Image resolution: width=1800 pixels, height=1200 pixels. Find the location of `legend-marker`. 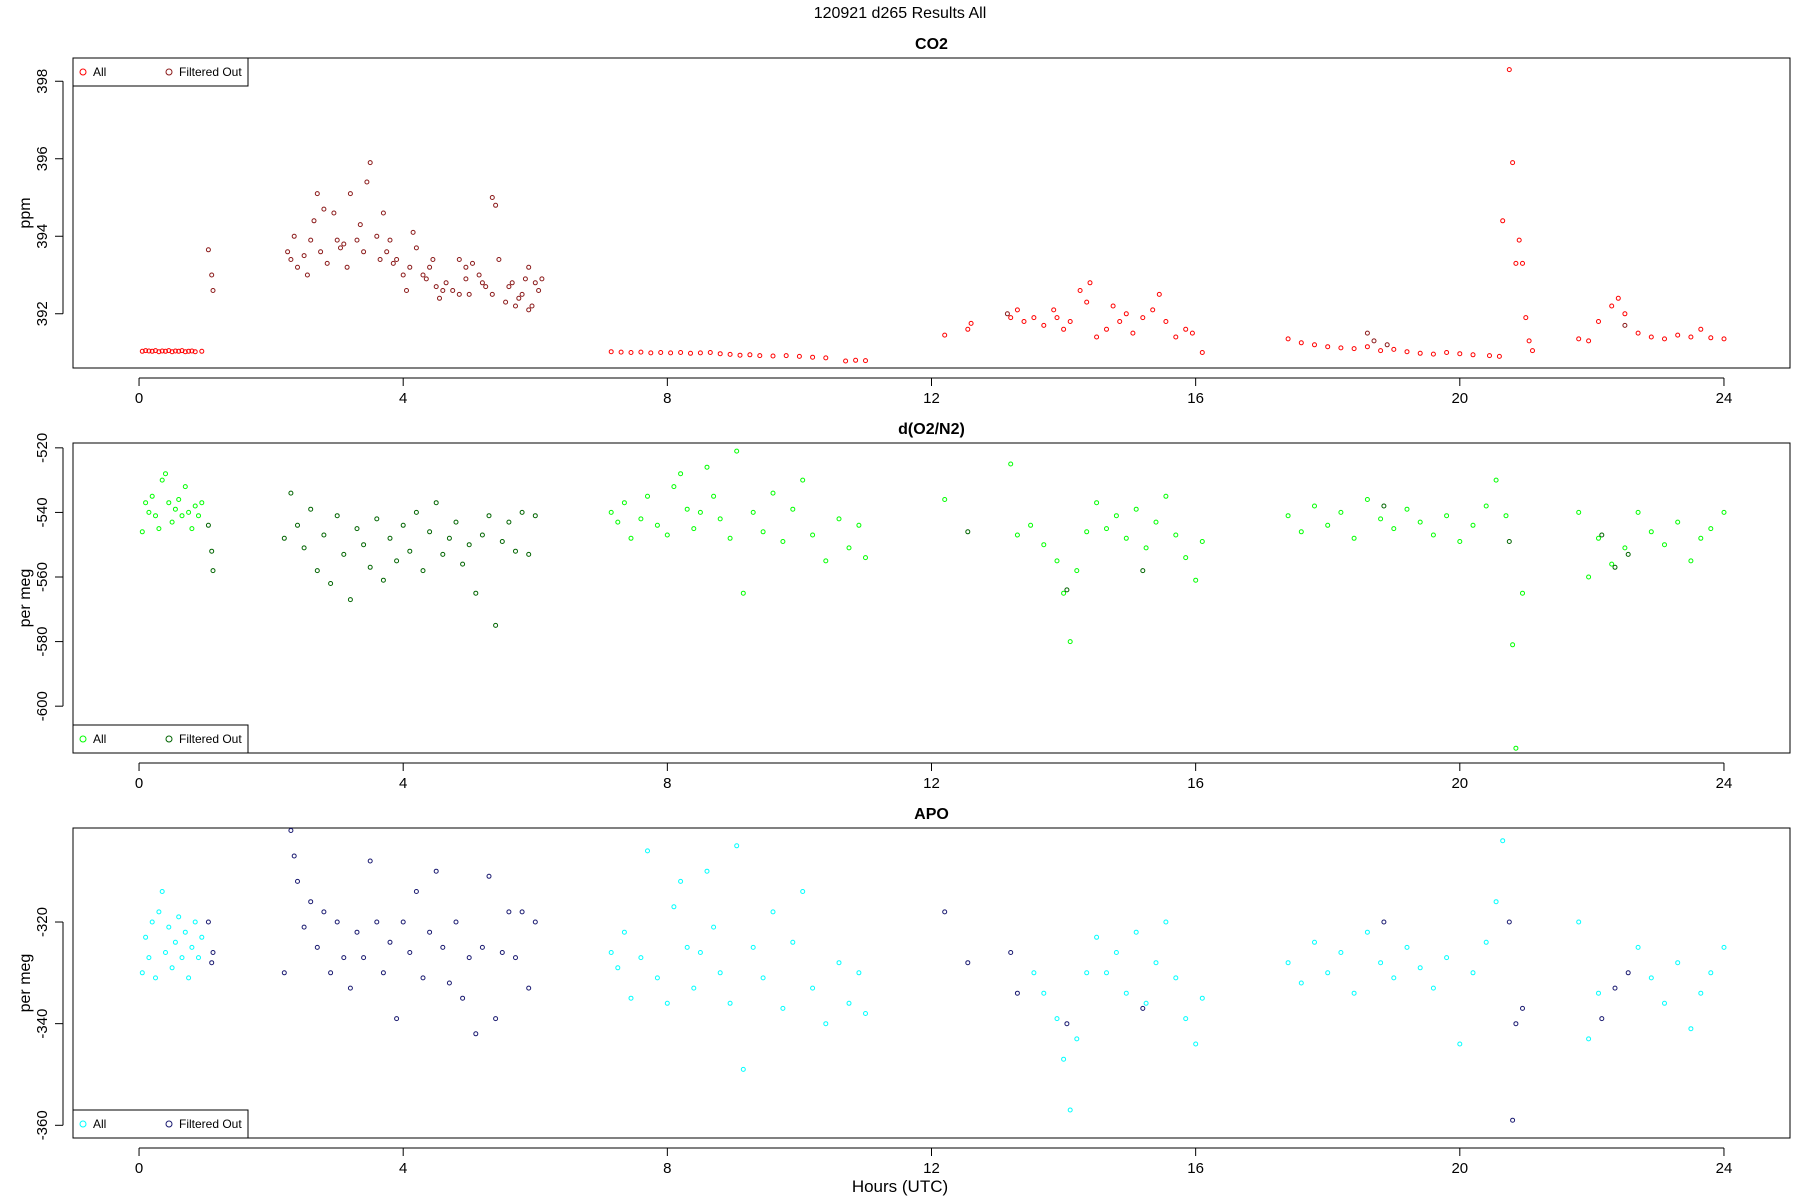

legend-marker is located at coordinates (169, 739).